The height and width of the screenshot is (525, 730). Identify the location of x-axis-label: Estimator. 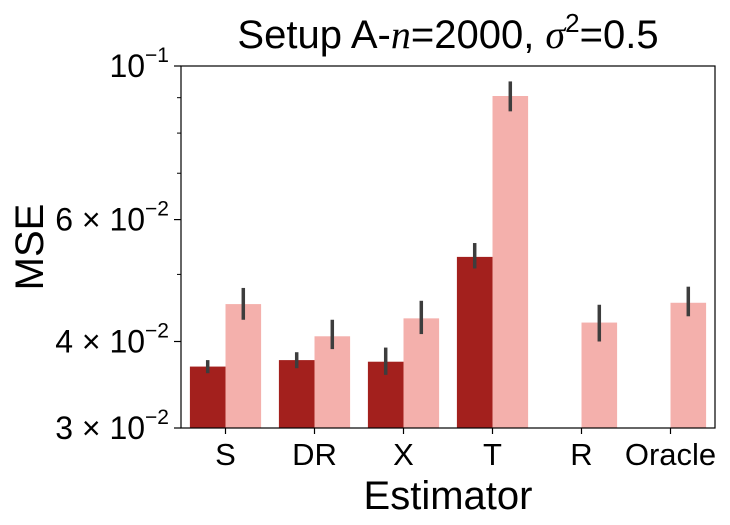
(448, 496).